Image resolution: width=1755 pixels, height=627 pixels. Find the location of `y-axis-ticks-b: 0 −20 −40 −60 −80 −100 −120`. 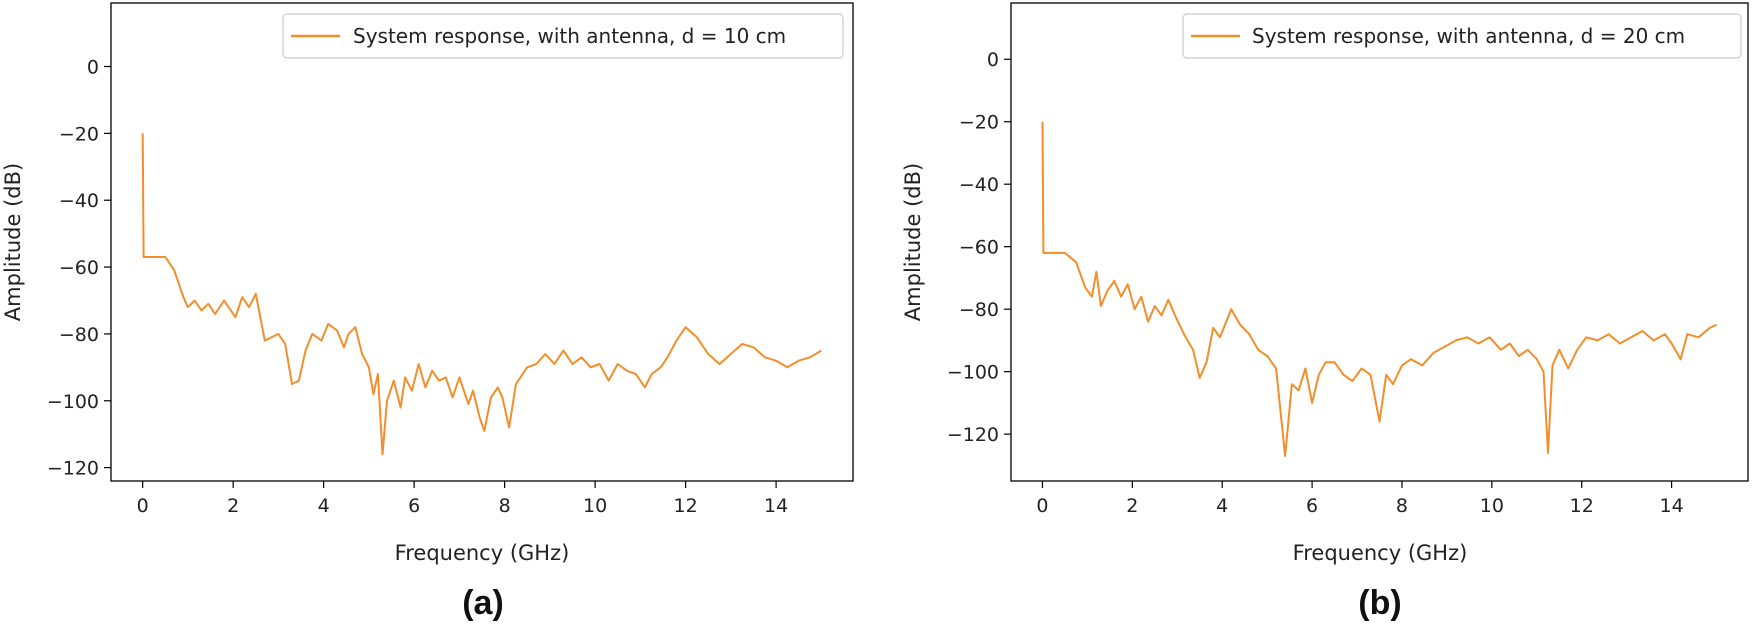

y-axis-ticks-b: 0 −20 −40 −60 −80 −100 −120 is located at coordinates (979, 247).